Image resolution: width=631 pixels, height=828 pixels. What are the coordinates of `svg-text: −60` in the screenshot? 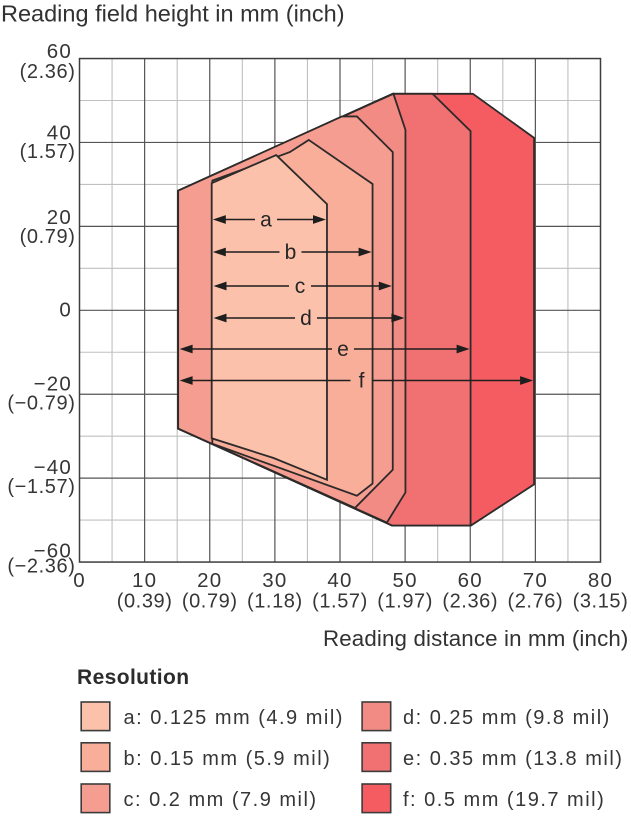 It's located at (53, 551).